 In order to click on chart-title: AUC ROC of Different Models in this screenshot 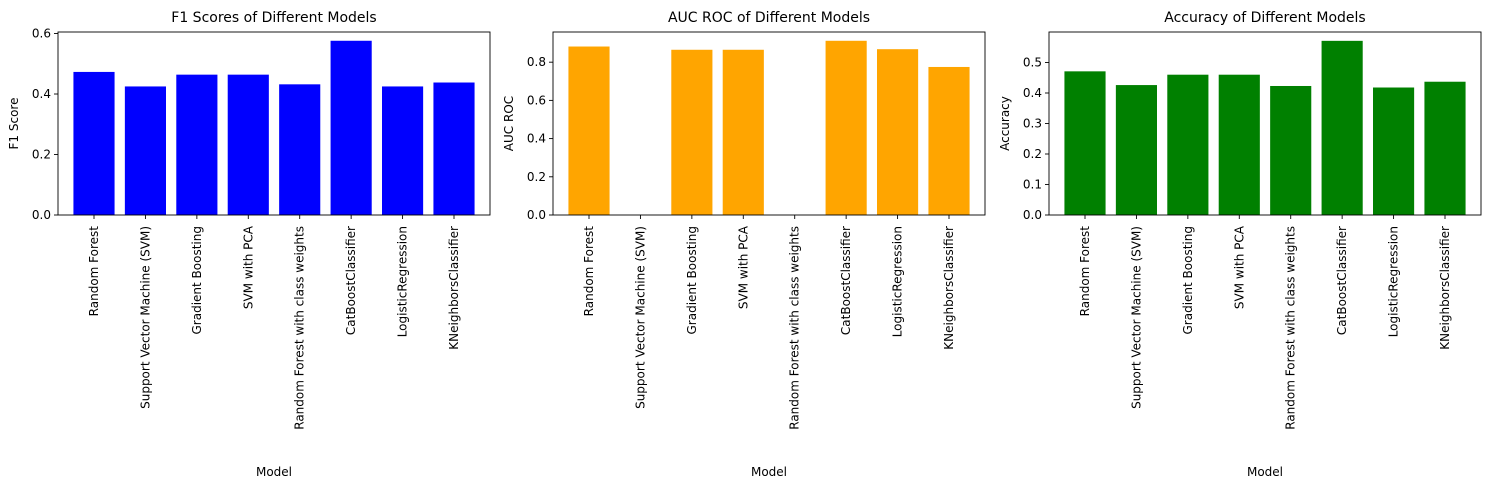, I will do `click(769, 18)`.